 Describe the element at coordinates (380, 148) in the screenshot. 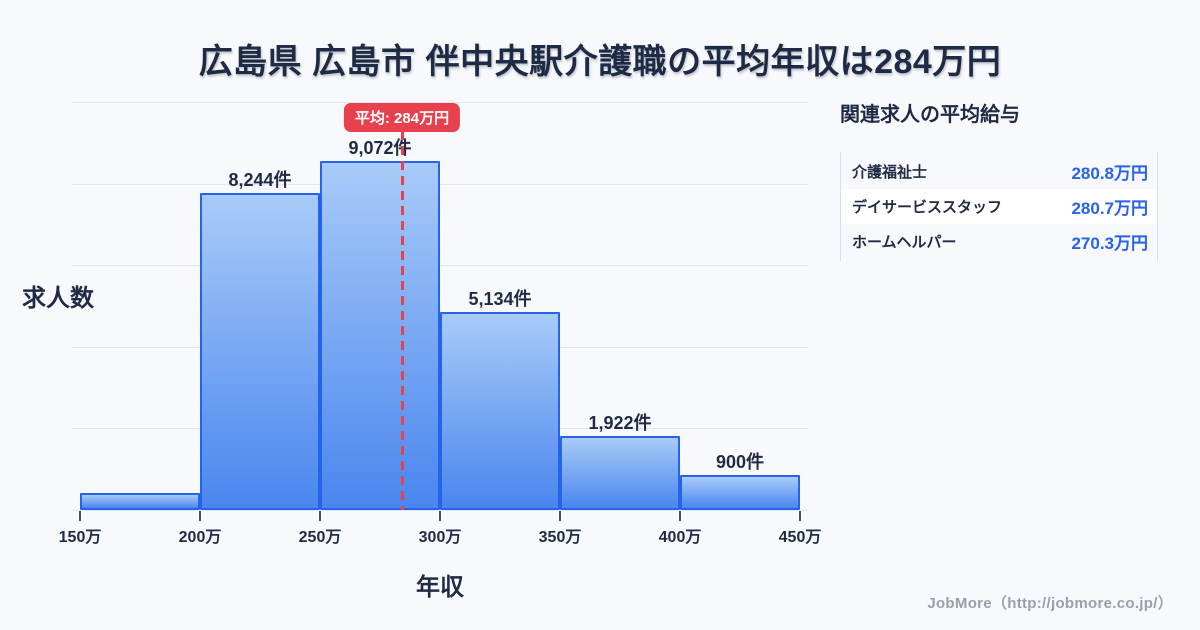

I see `bar-value-label: 9,072件` at that location.